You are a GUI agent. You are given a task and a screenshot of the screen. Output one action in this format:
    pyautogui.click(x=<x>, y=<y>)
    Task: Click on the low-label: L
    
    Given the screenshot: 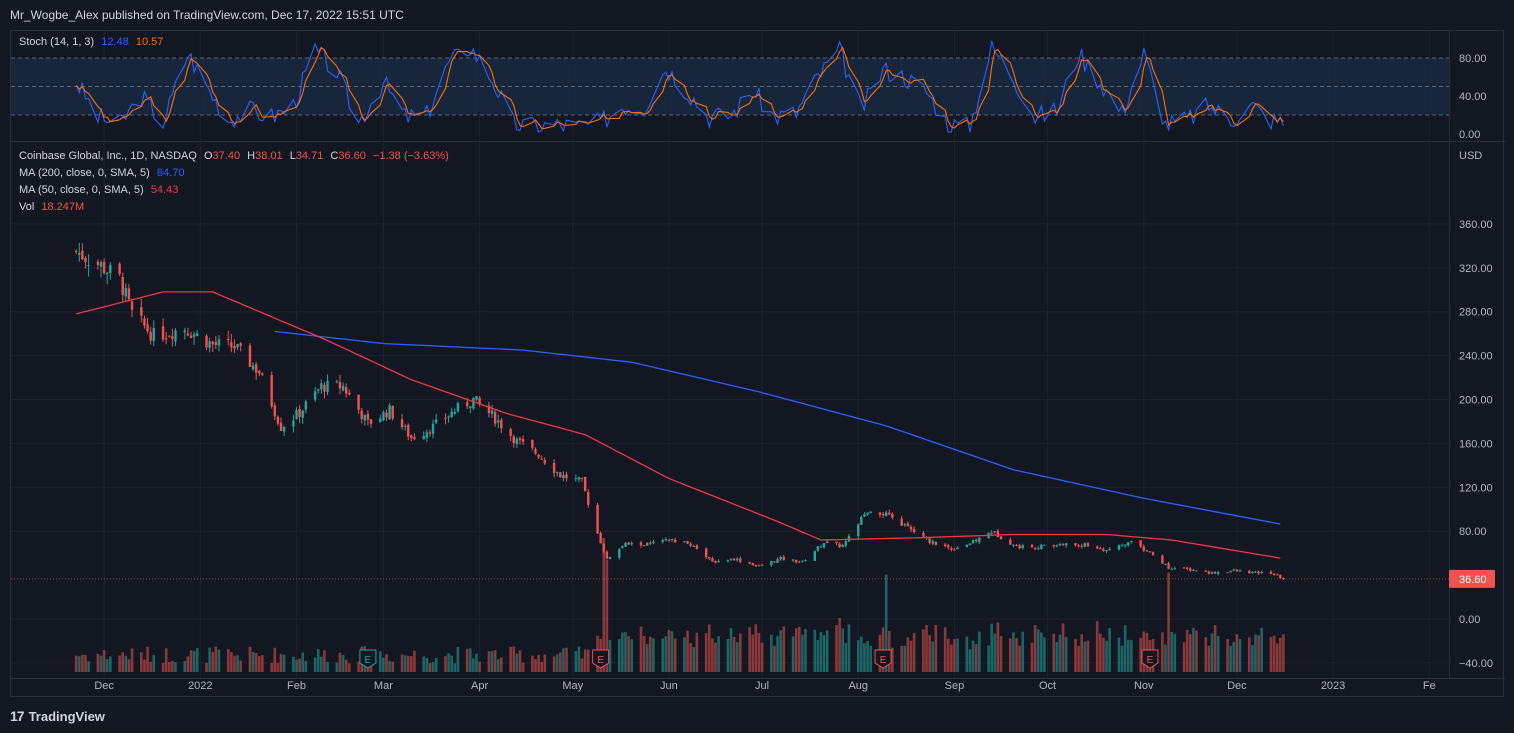 What is the action you would take?
    pyautogui.click(x=292, y=156)
    